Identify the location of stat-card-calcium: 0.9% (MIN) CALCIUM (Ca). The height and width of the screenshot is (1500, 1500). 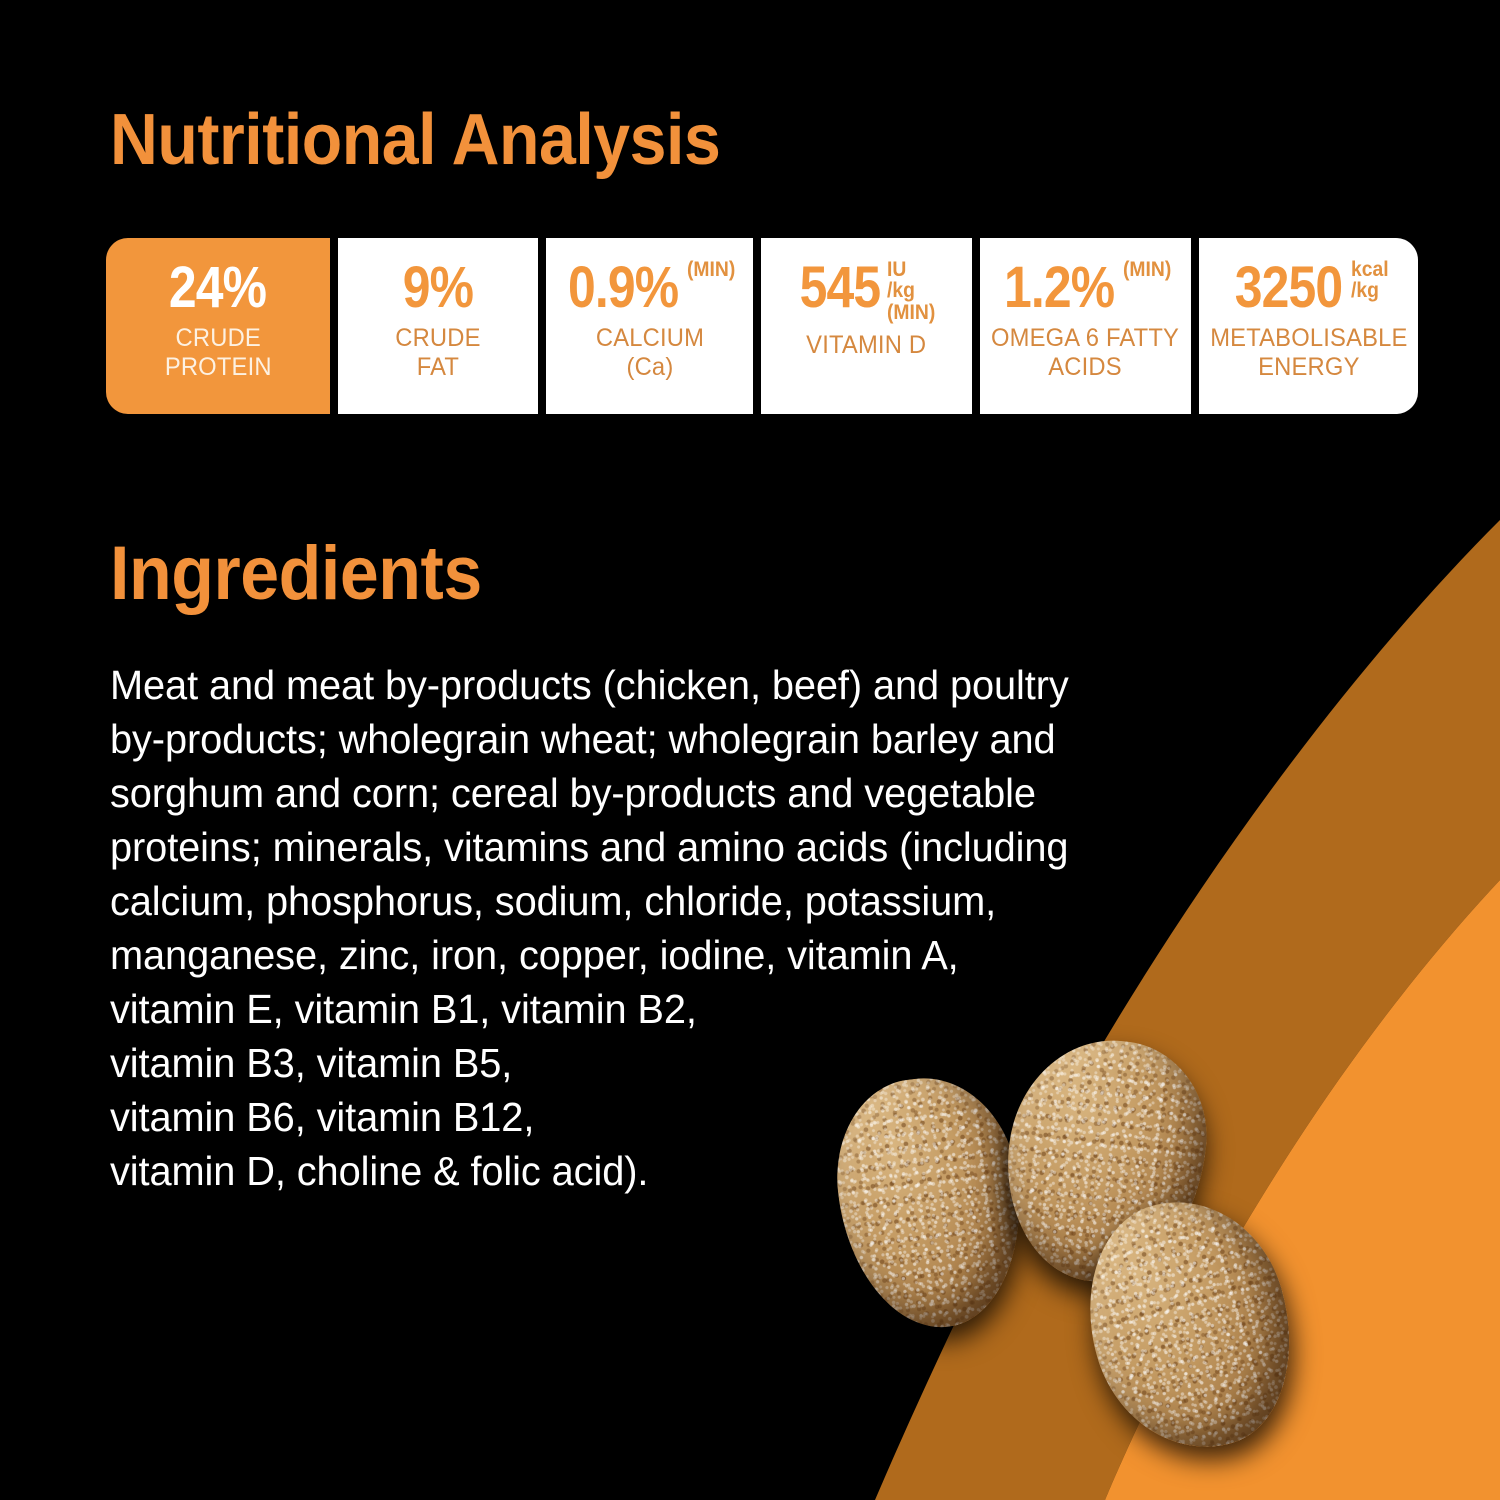
(649, 326).